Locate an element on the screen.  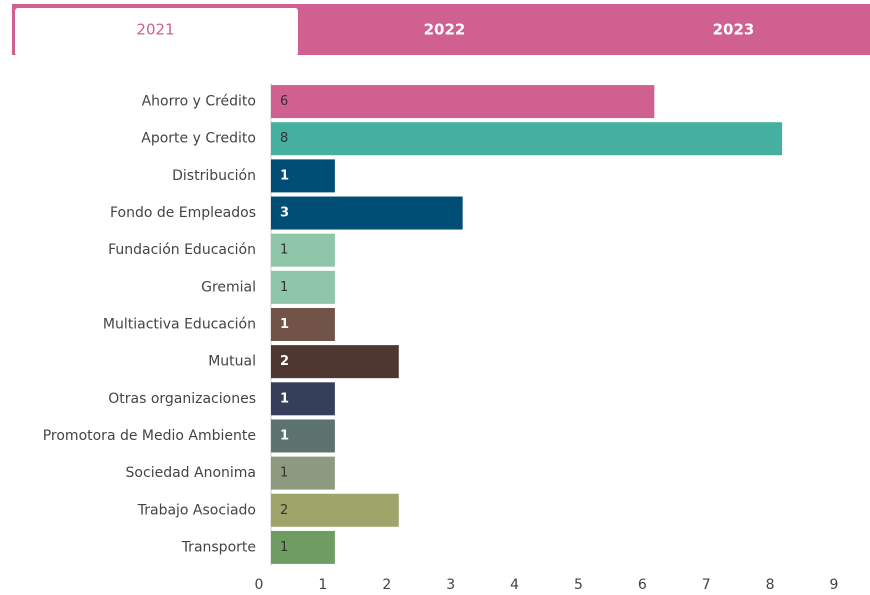
y-tick-label: Sociedad Anonima is located at coordinates (191, 473).